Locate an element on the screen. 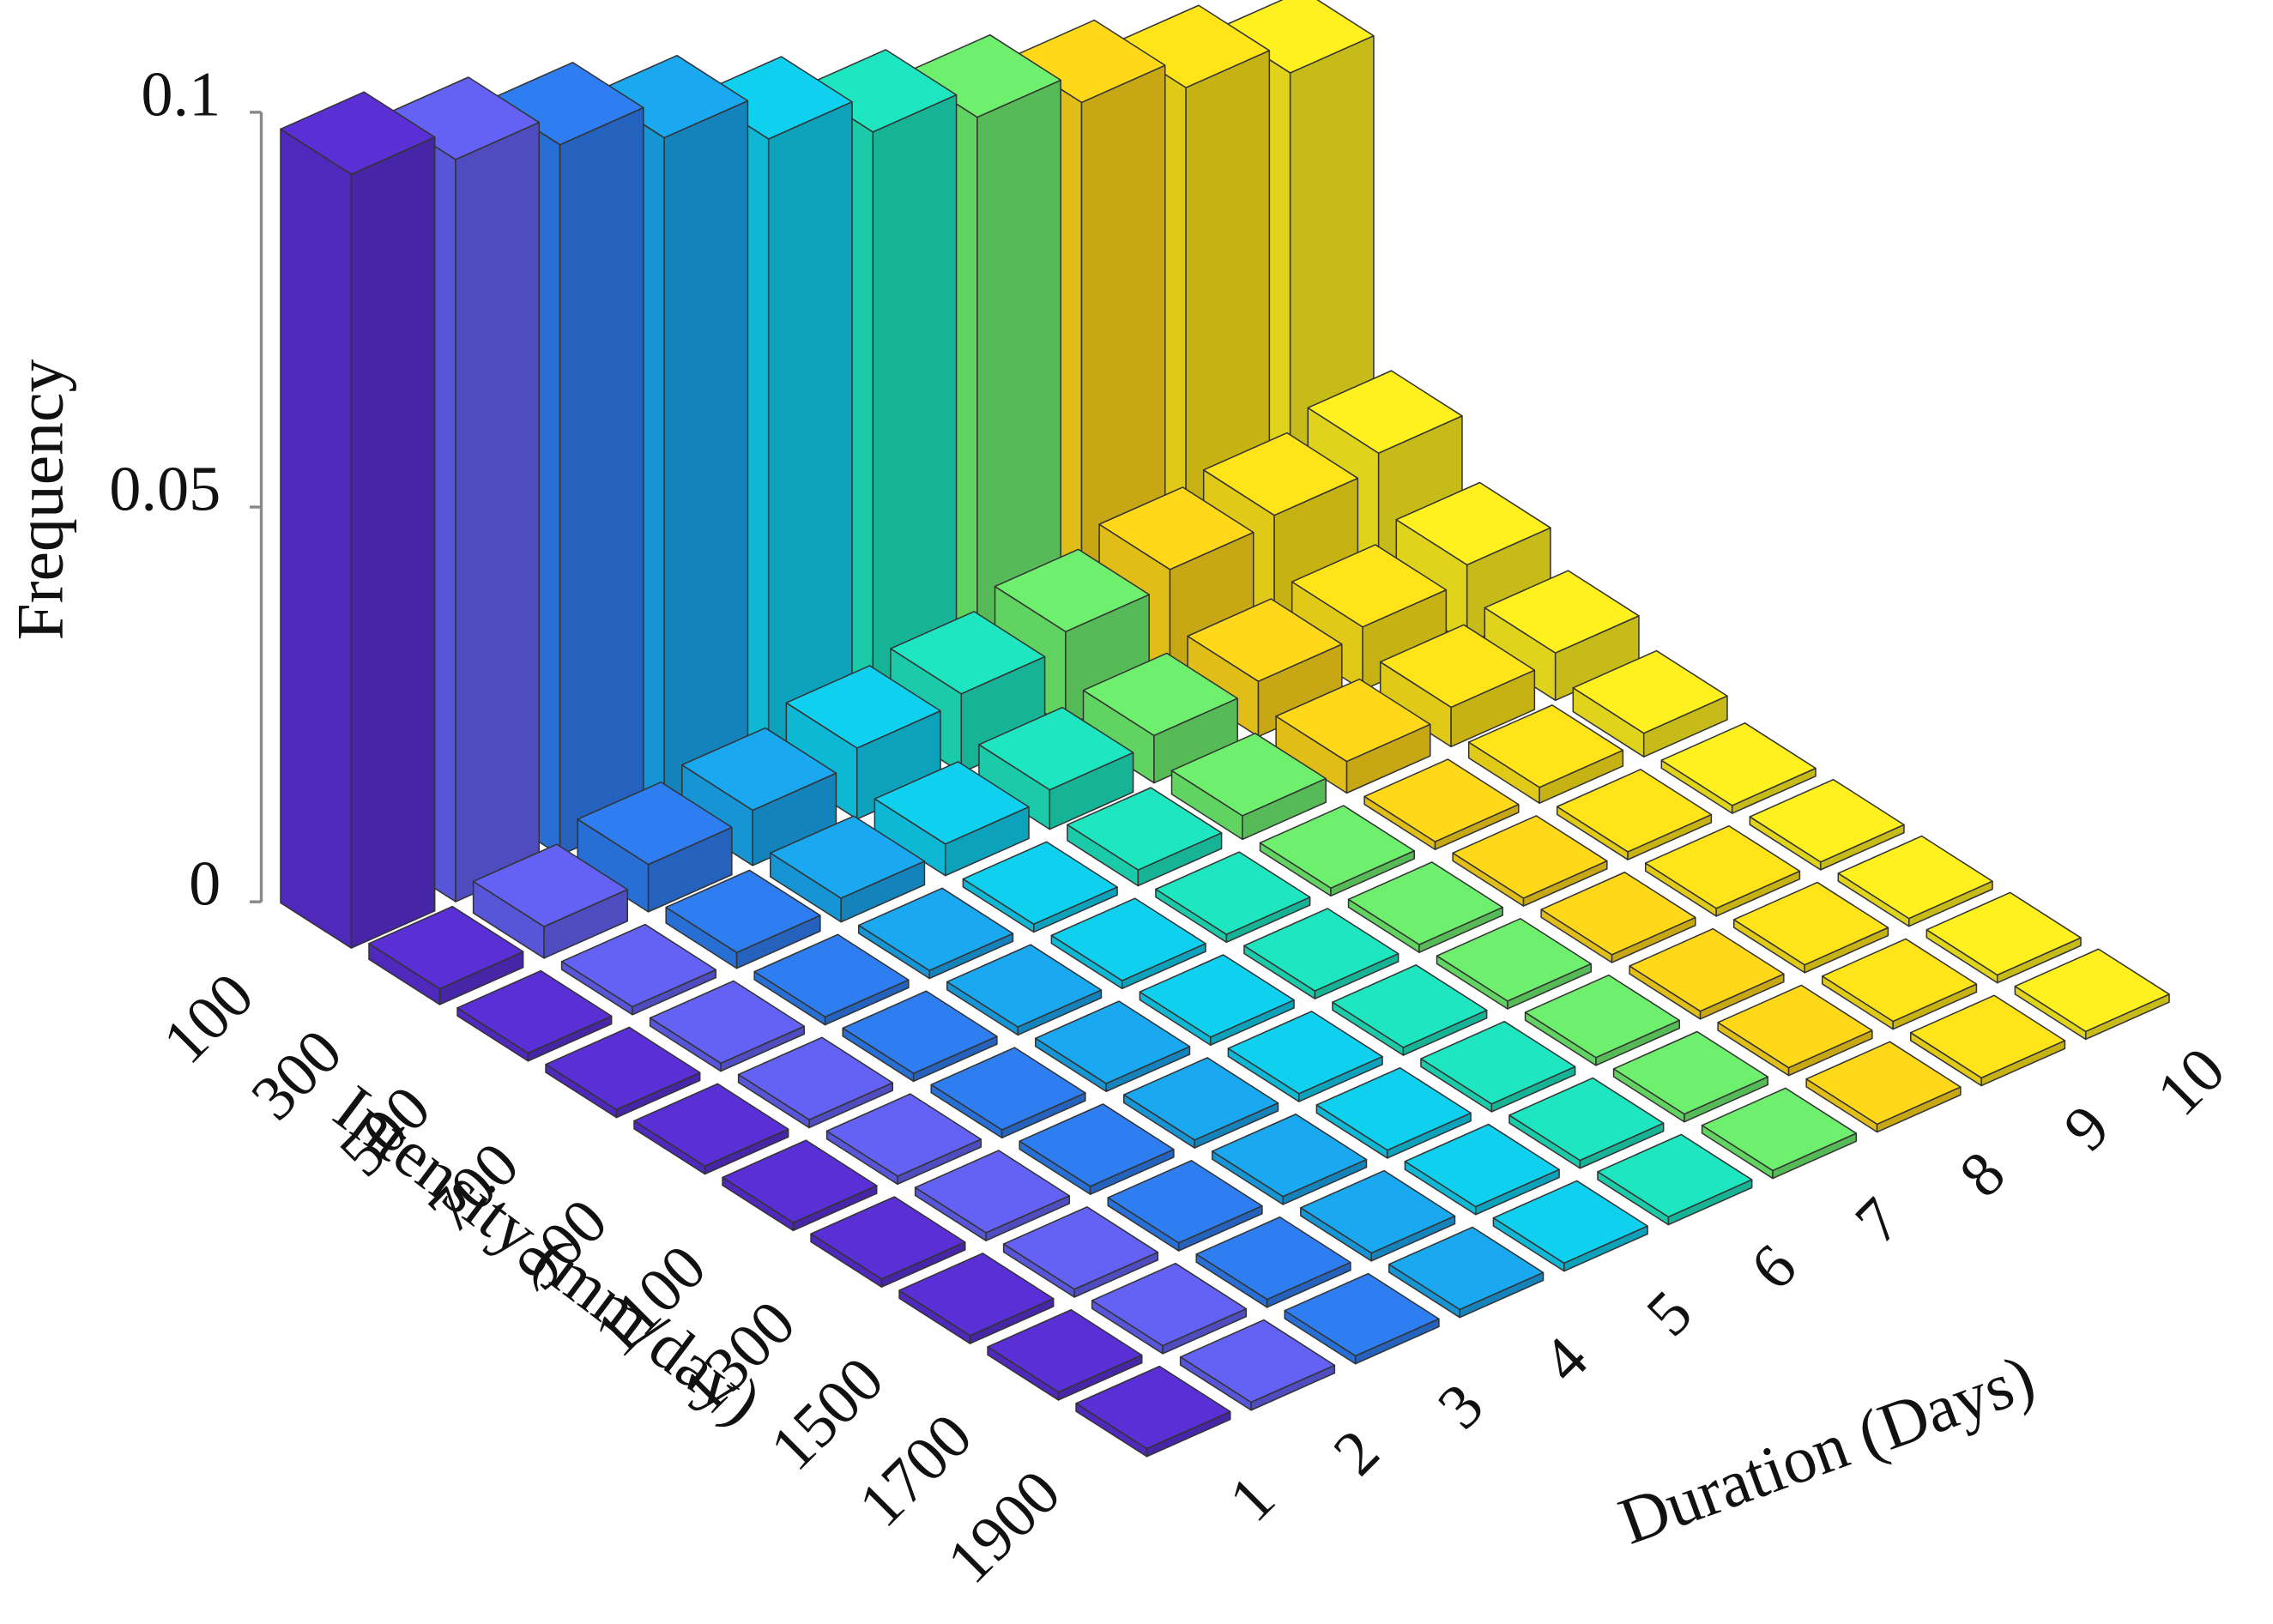 Image resolution: width=2273 pixels, height=1624 pixels. x-tick-label: 9 is located at coordinates (2087, 1128).